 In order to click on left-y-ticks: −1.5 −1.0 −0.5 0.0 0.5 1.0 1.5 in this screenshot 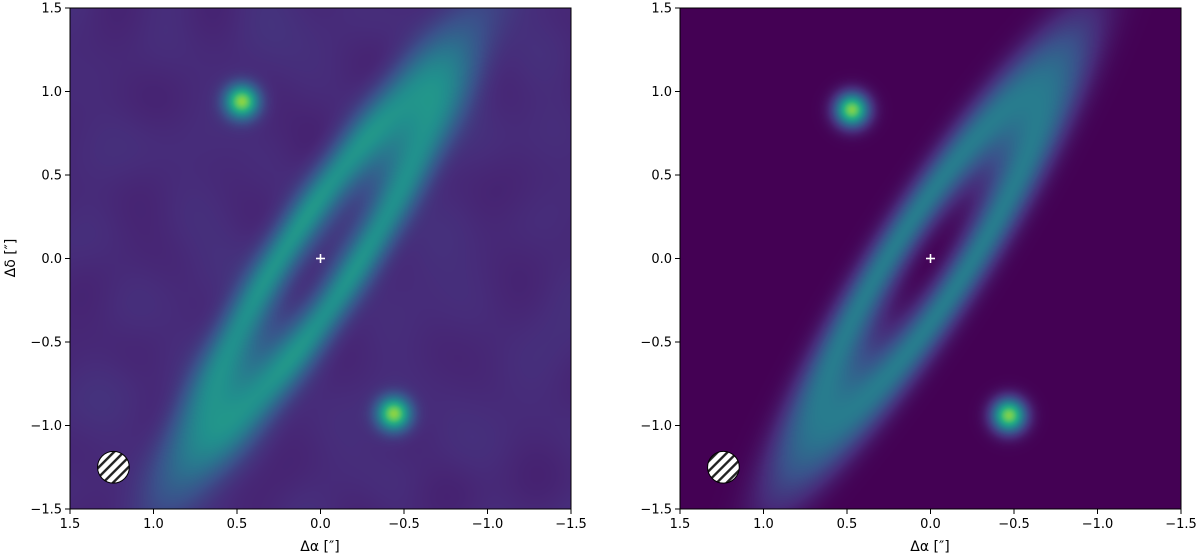, I will do `click(50, 260)`.